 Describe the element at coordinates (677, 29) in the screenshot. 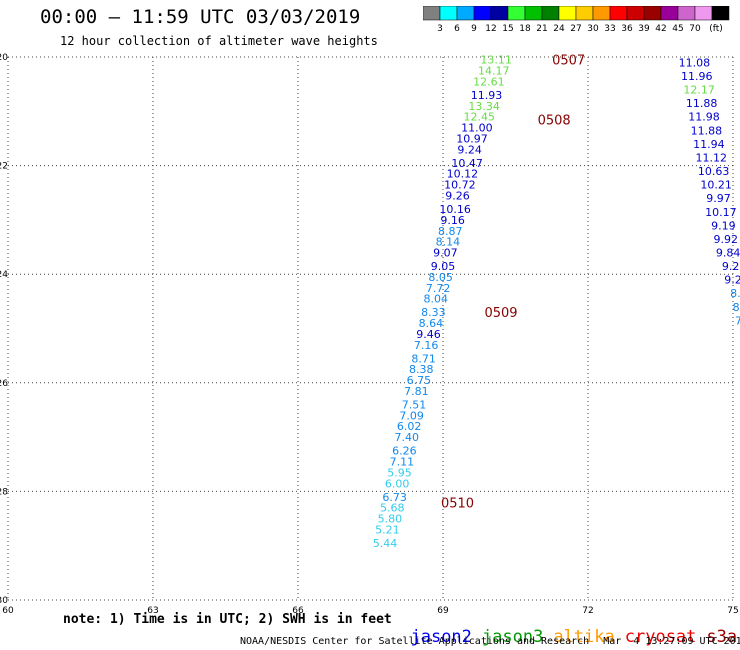

I see `colorbar-tick-label: 45` at that location.